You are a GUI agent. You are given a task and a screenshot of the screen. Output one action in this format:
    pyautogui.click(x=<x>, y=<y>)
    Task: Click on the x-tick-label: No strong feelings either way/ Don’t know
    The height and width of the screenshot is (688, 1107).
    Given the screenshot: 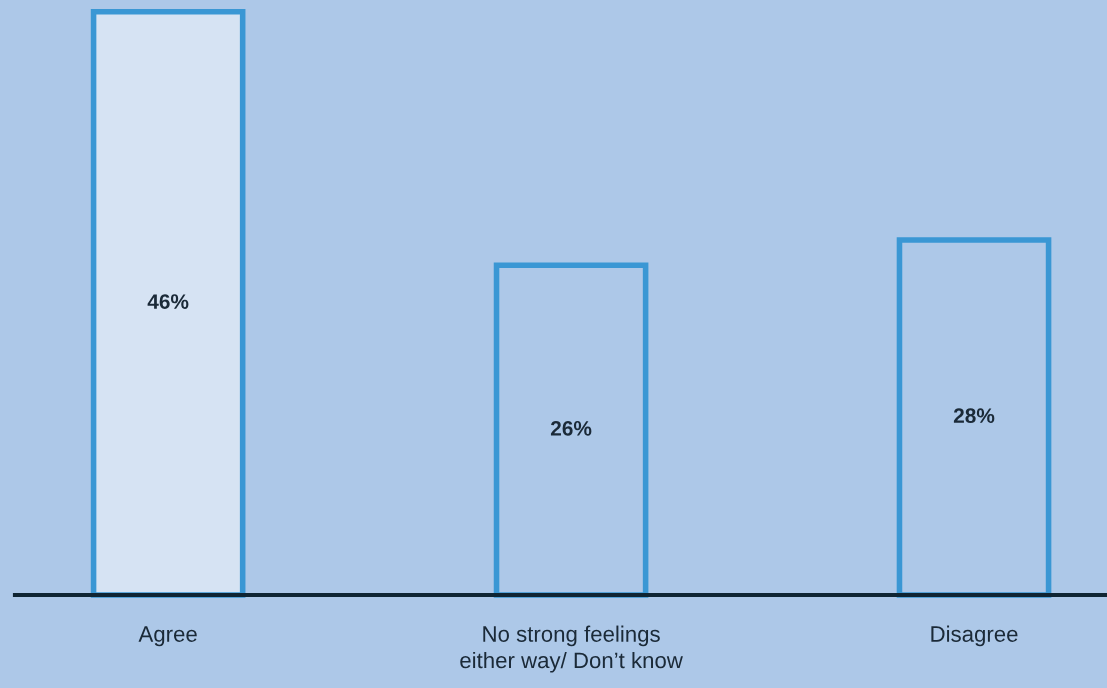 What is the action you would take?
    pyautogui.click(x=571, y=649)
    